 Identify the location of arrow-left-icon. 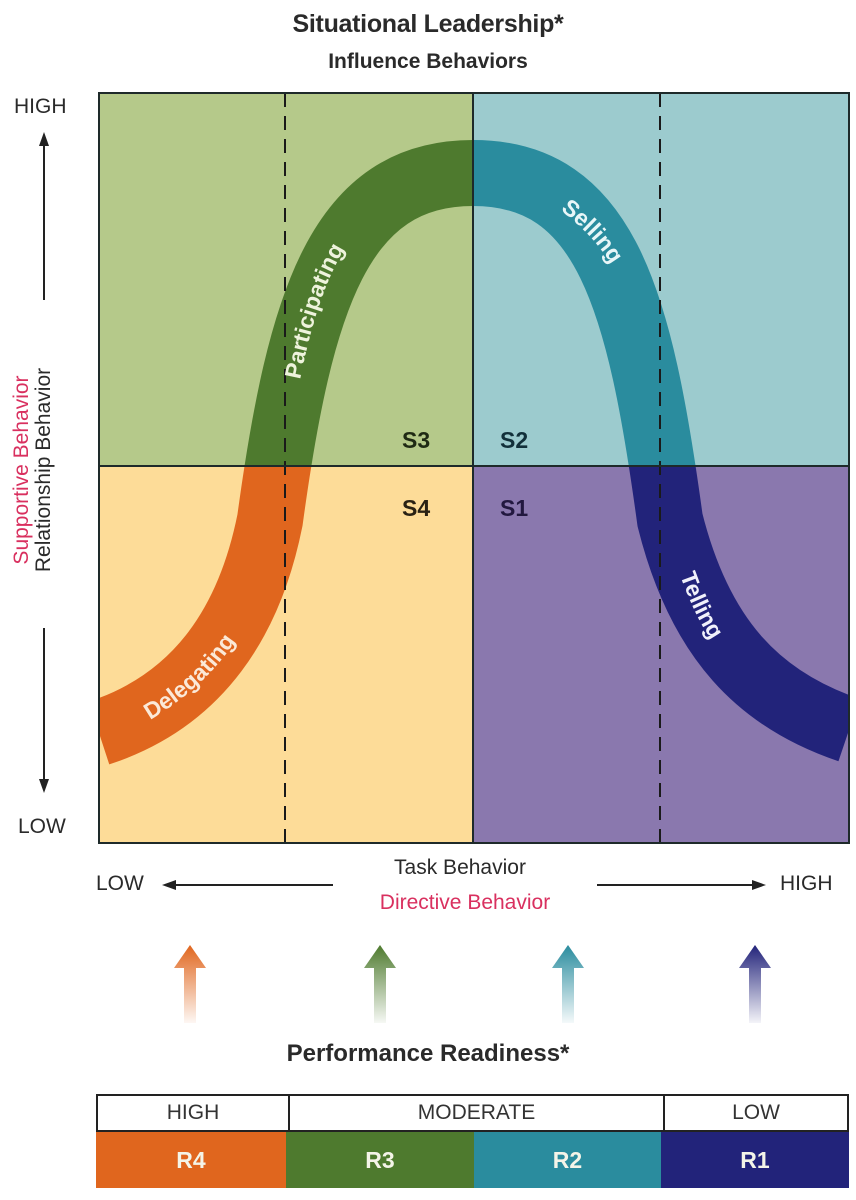
(247, 885).